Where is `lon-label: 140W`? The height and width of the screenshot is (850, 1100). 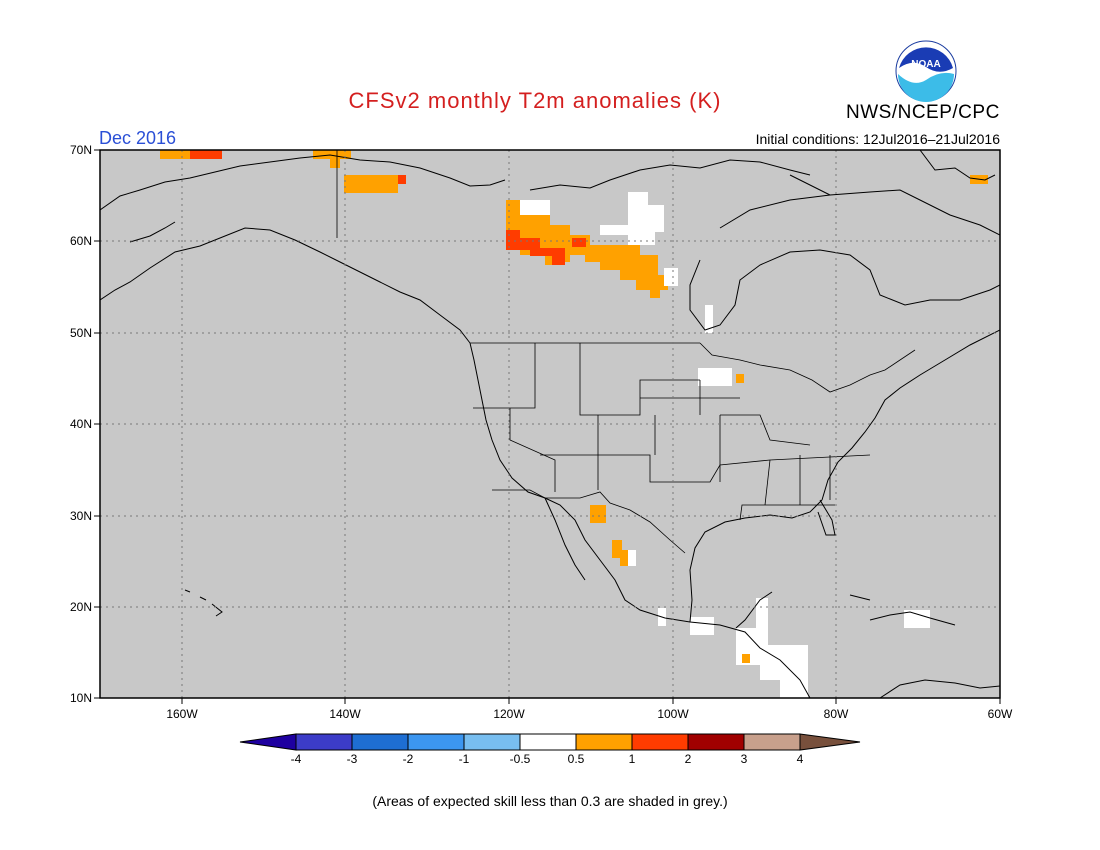 lon-label: 140W is located at coordinates (345, 714).